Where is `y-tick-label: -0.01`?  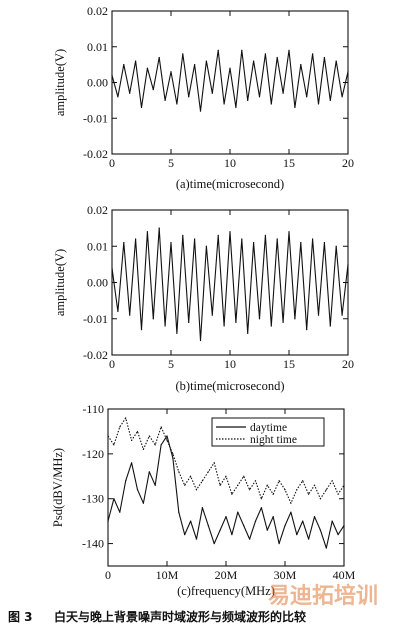 y-tick-label: -0.01 is located at coordinates (95, 118).